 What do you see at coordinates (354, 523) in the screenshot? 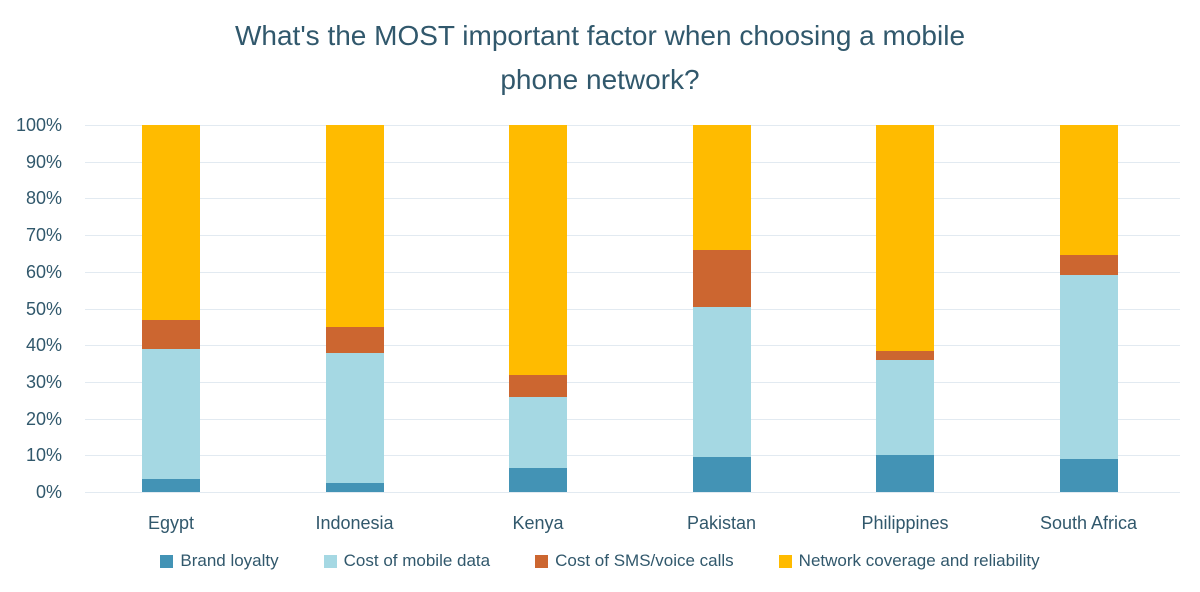
I see `x-axis-label: Indonesia` at bounding box center [354, 523].